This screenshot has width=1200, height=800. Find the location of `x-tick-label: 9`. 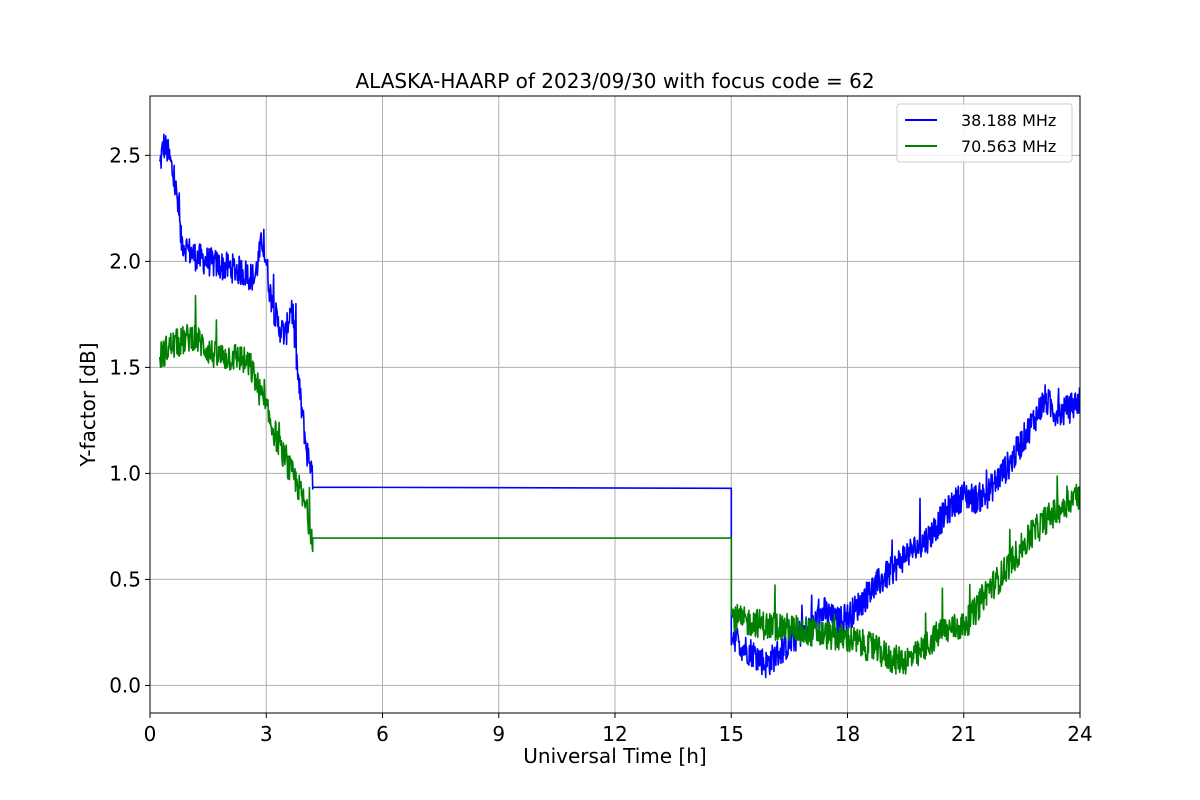

x-tick-label: 9 is located at coordinates (498, 734).